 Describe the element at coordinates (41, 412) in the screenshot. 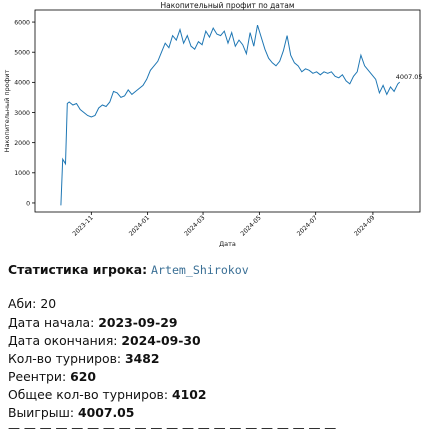

I see `stat-winnings-label: Выигрыш:` at that location.